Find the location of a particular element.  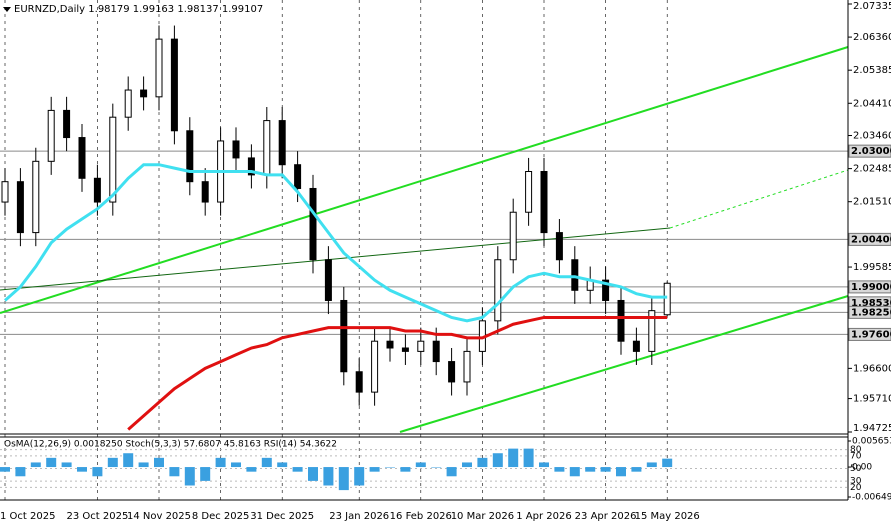

stoch-level-label: 80 is located at coordinates (856, 450).